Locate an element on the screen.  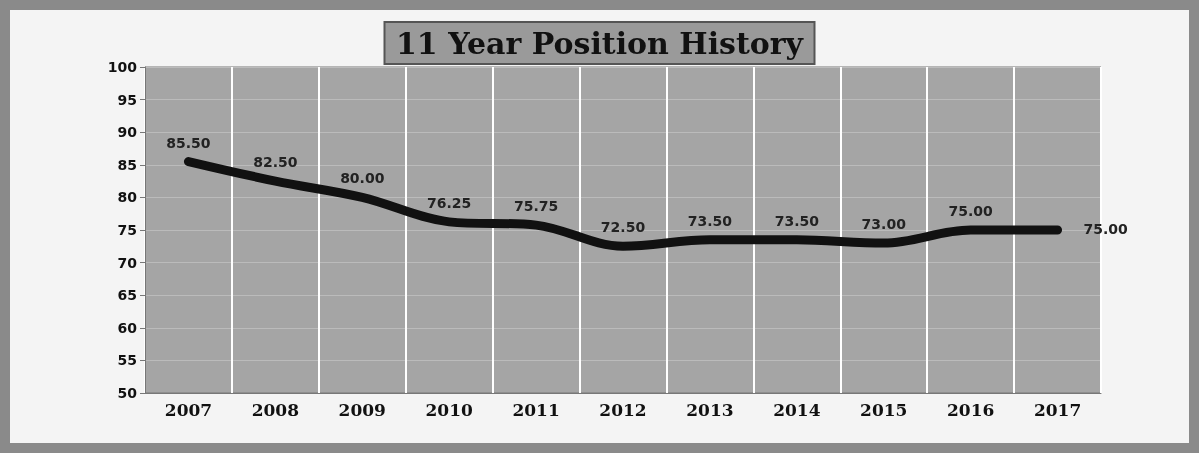
y-tick-label: 50 is located at coordinates (127, 393).